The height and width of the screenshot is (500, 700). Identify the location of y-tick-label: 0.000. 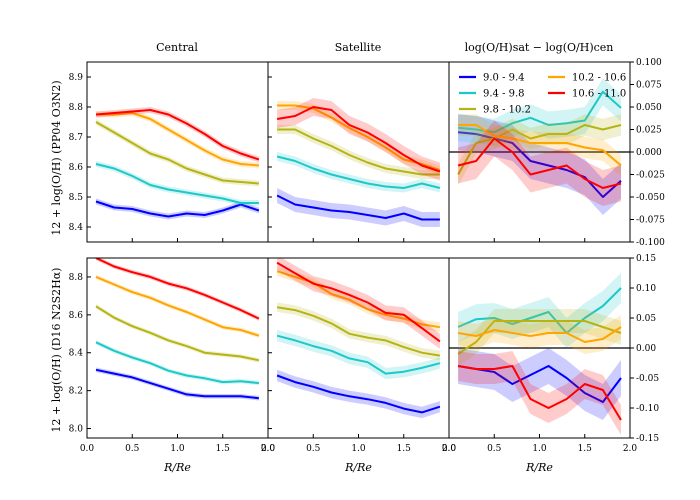
(649, 153).